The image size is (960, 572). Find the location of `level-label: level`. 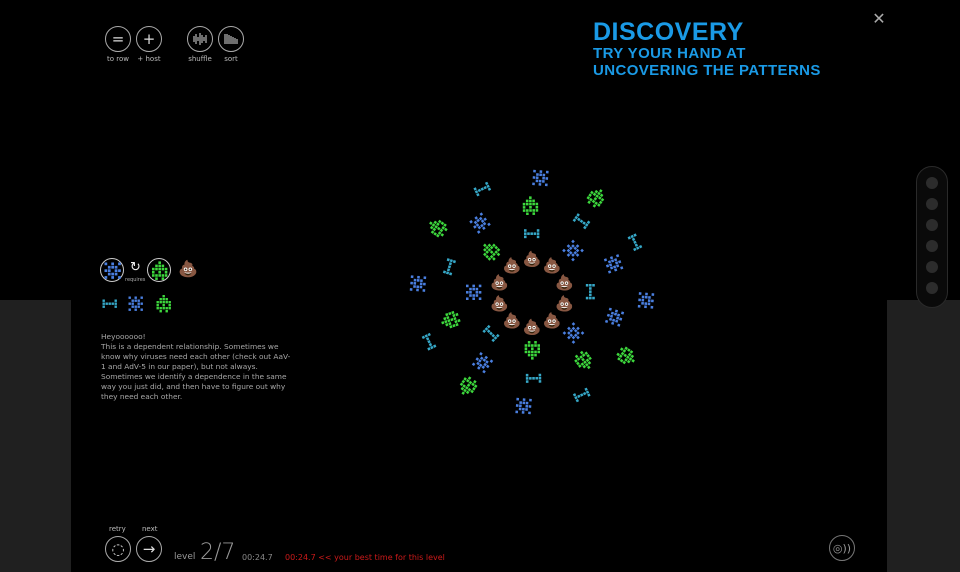

level-label: level is located at coordinates (185, 557).